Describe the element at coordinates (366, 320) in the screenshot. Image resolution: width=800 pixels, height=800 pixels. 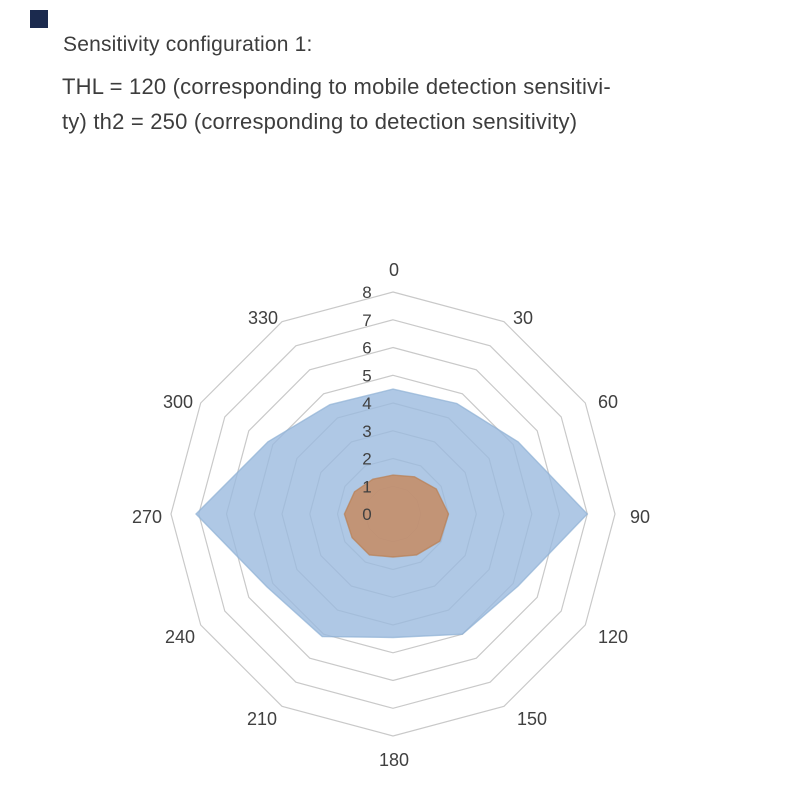
I see `radar-radial-label-7: 7` at that location.